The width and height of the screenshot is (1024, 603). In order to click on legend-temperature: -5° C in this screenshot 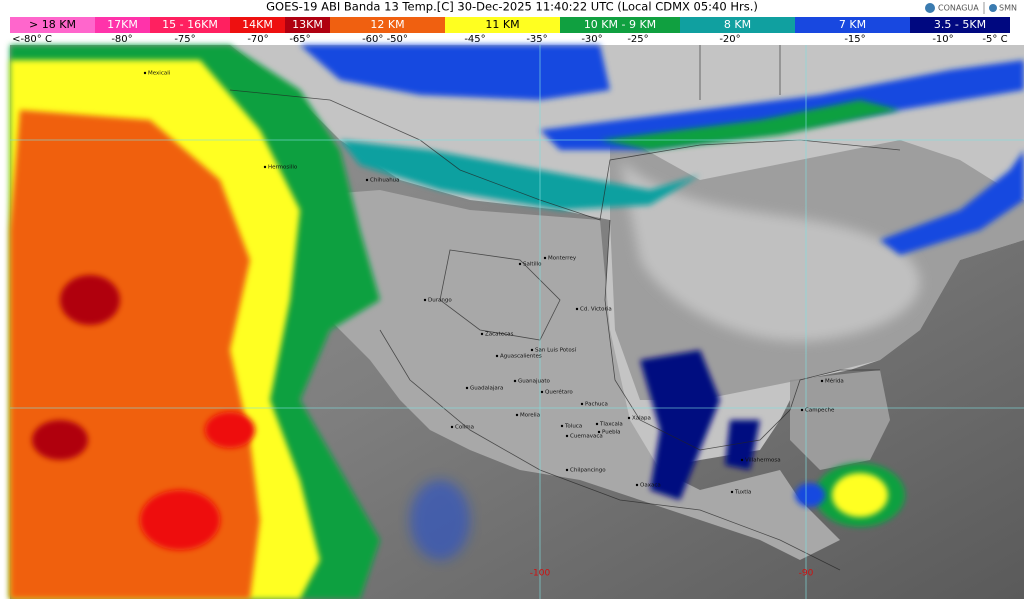, I will do `click(994, 39)`.